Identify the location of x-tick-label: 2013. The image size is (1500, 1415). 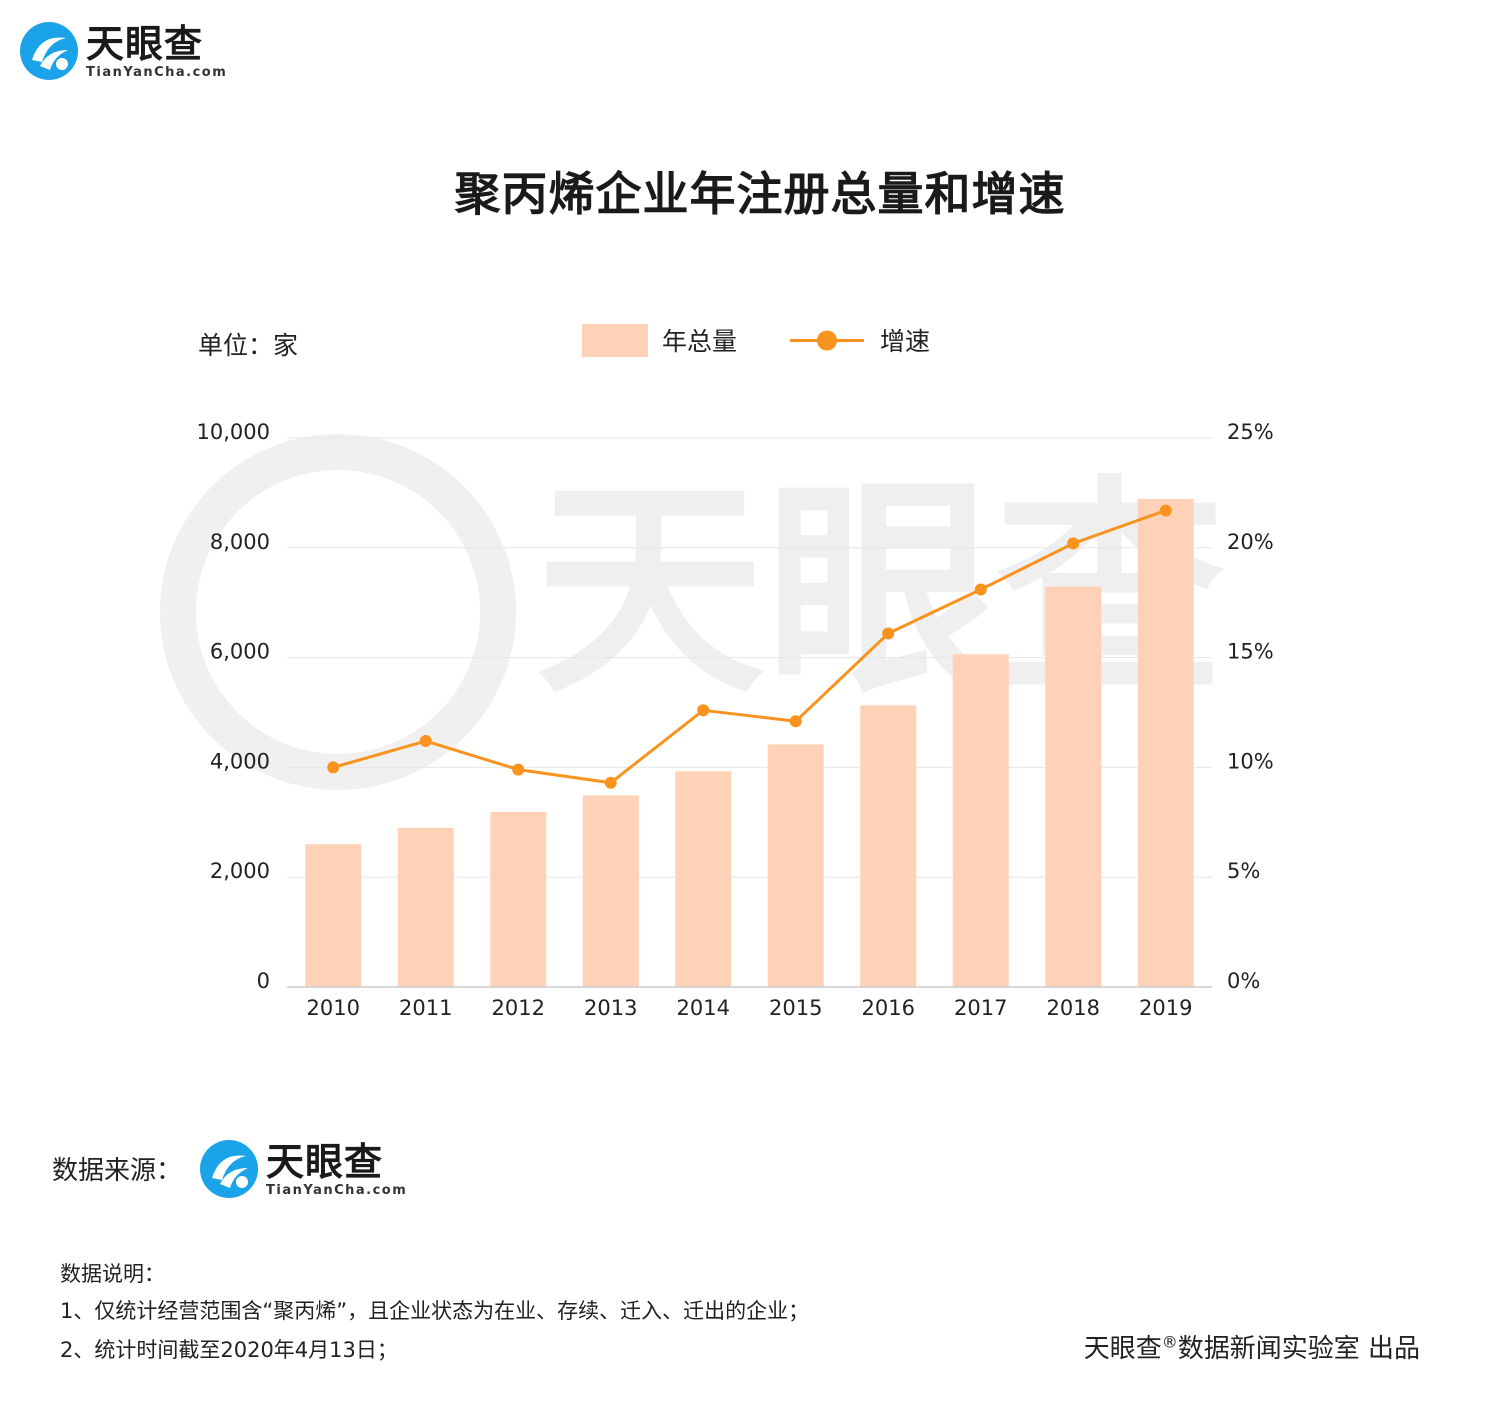
(610, 1008).